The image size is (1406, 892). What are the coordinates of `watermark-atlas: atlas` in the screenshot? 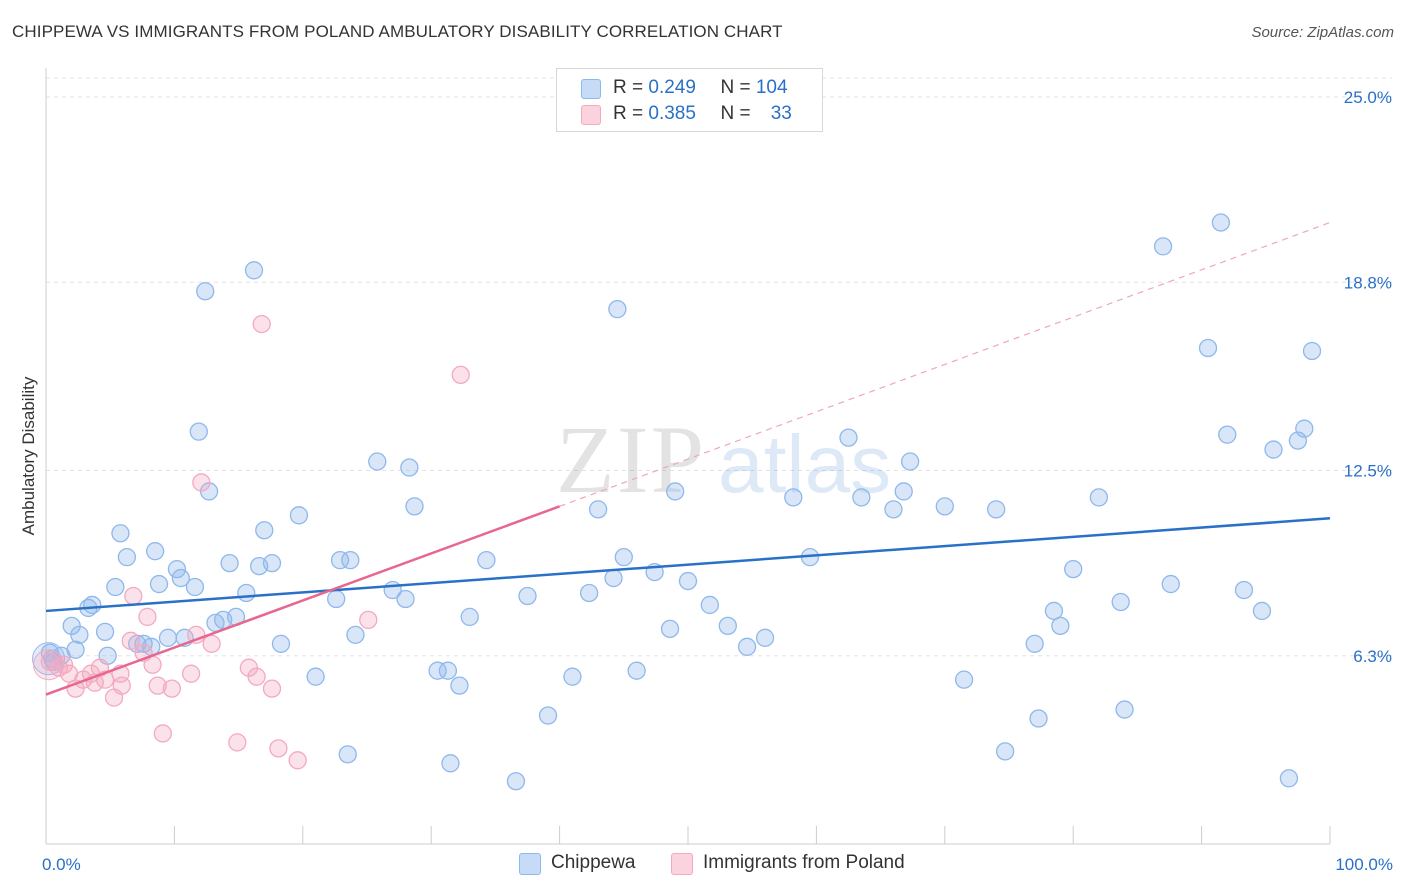 It's located at (804, 464).